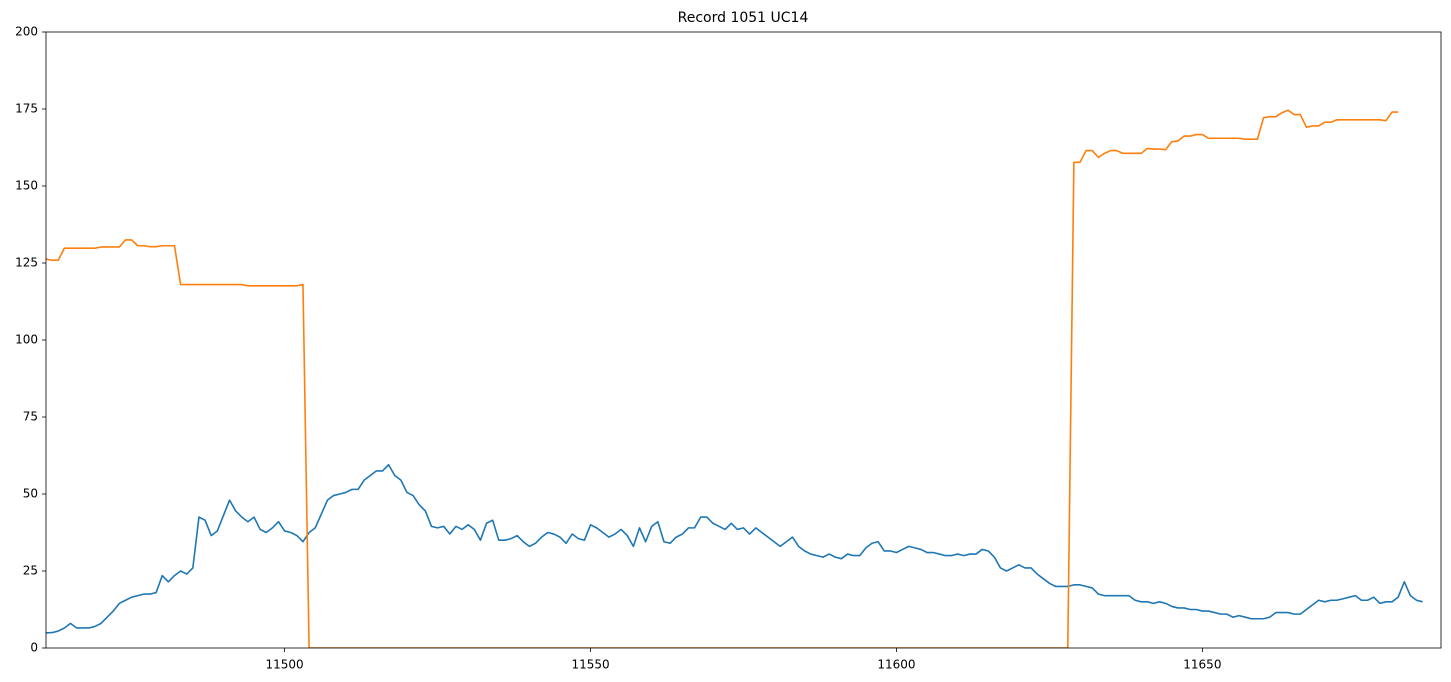 The image size is (1451, 682). Describe the element at coordinates (30, 571) in the screenshot. I see `y-tick-label: 25` at that location.